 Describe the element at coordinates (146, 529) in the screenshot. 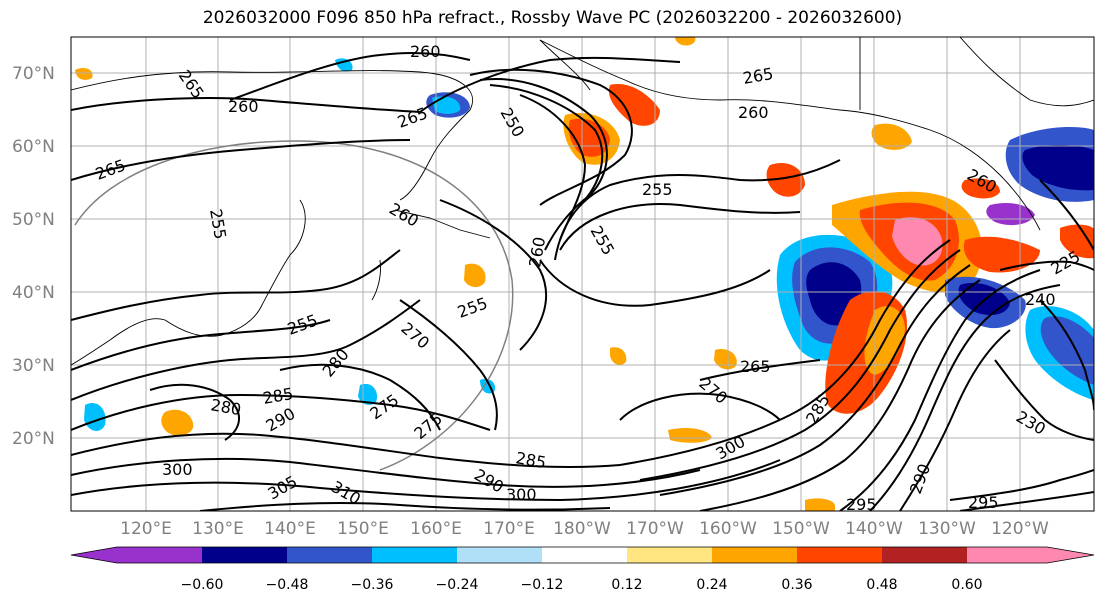

I see `lon-label: 120°E` at that location.